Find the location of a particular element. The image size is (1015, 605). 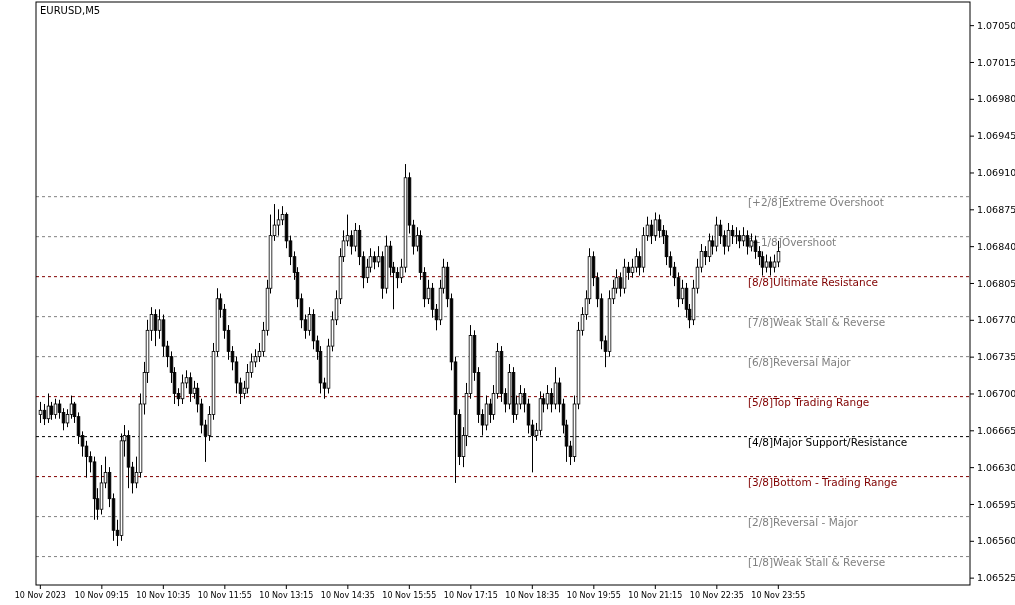

y-tick-label: 1.06805 is located at coordinates (996, 283).